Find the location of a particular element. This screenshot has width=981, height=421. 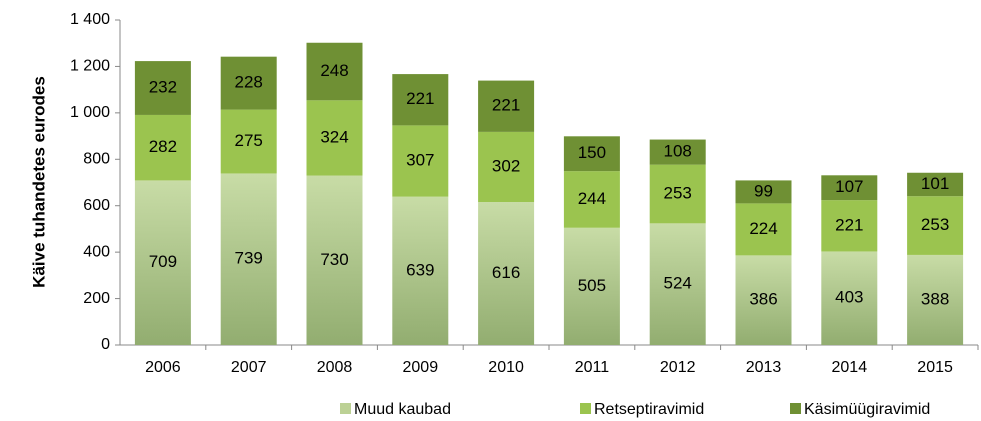

y-tick-label: 1 200 is located at coordinates (90, 66).